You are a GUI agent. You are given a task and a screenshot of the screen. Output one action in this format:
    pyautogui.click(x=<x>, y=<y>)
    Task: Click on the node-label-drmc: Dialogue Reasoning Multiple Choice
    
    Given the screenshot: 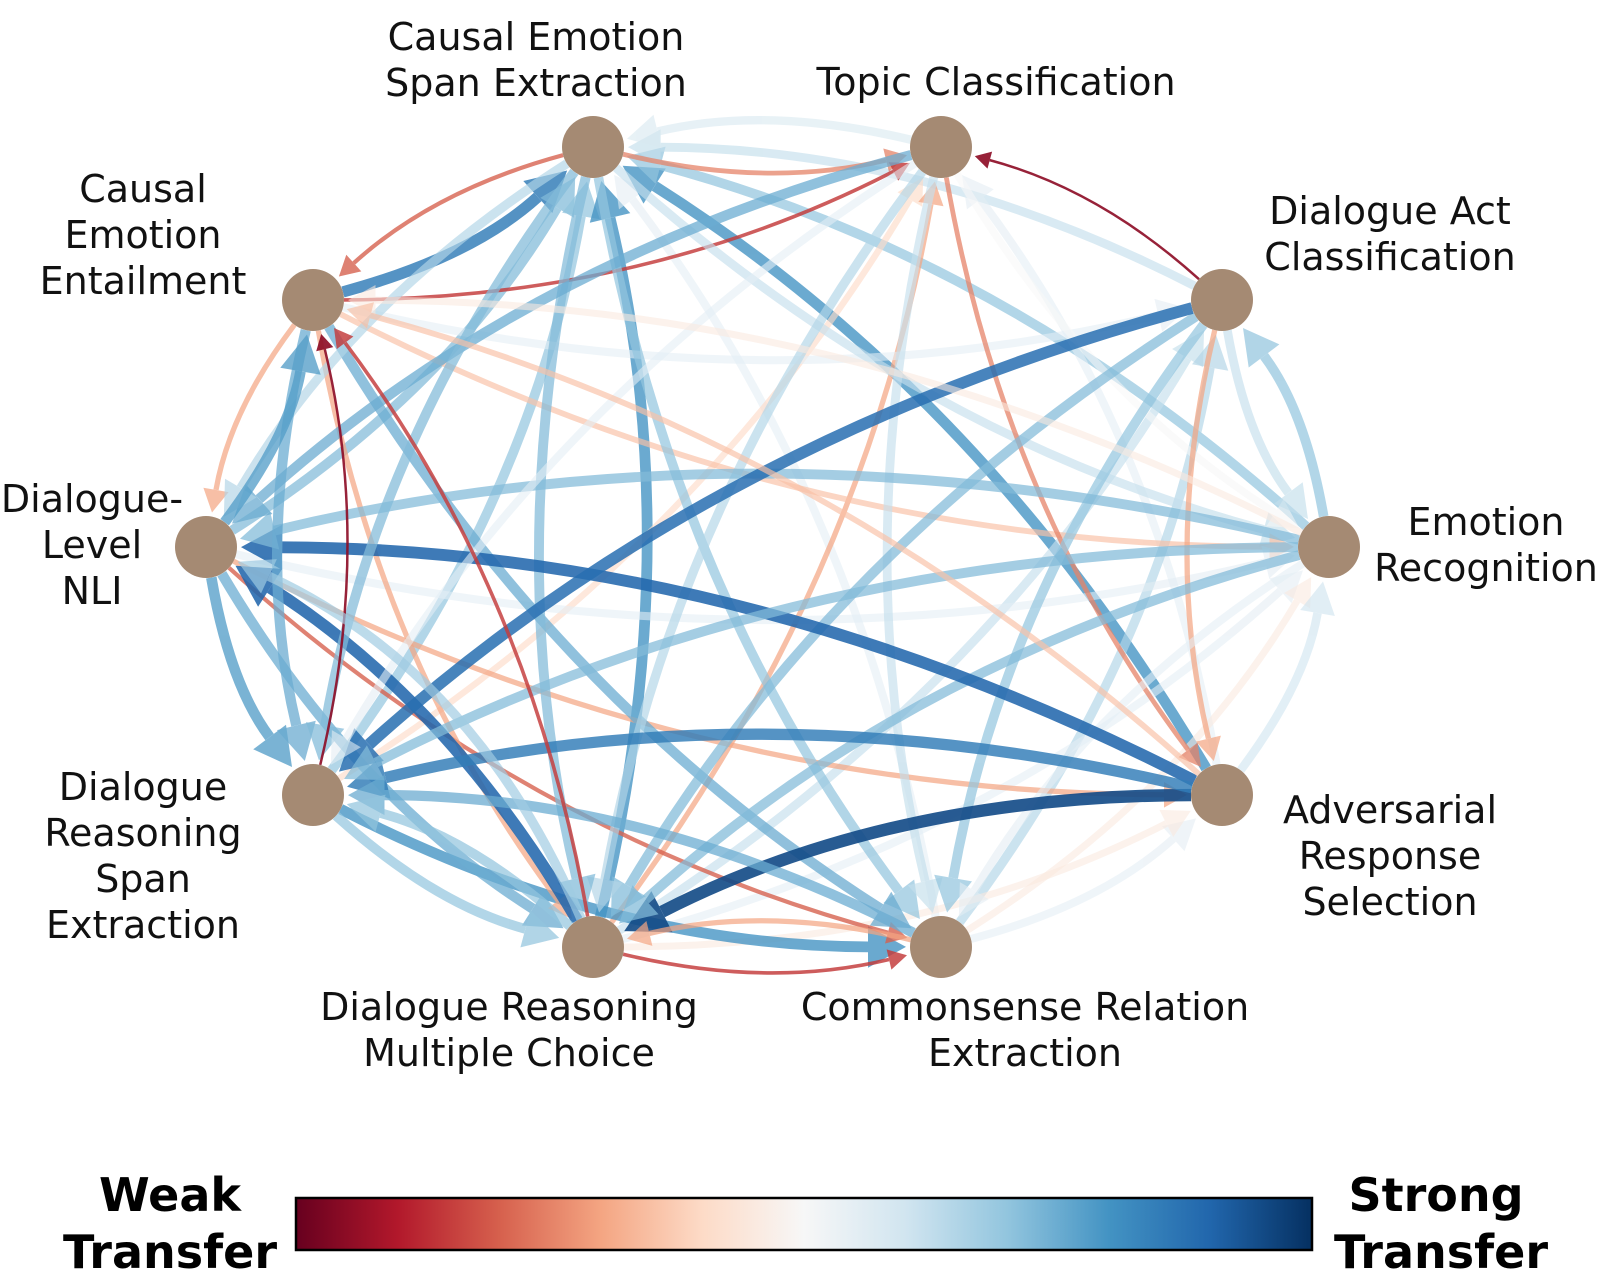 What is the action you would take?
    pyautogui.click(x=509, y=1030)
    